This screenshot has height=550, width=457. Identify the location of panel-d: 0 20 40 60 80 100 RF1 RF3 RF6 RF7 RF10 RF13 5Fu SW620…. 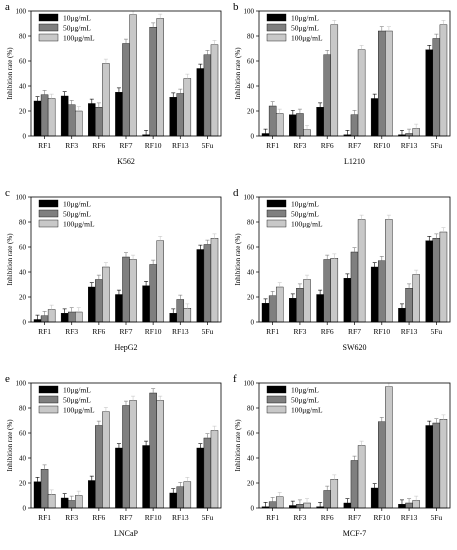
(342, 269).